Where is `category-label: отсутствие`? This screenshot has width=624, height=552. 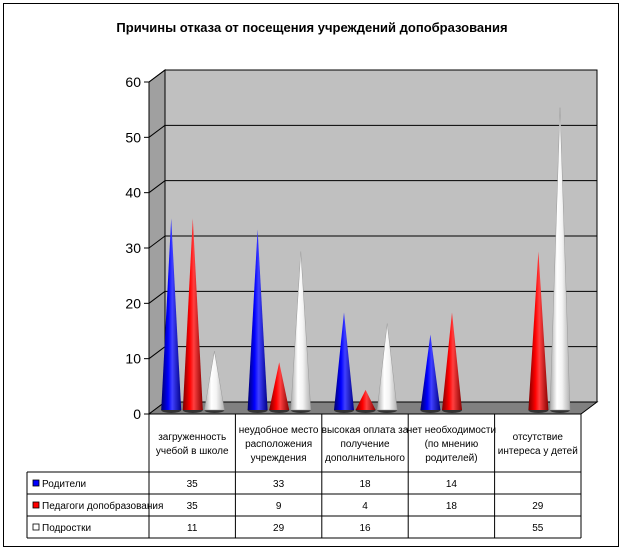 category-label: отсутствие is located at coordinates (538, 437).